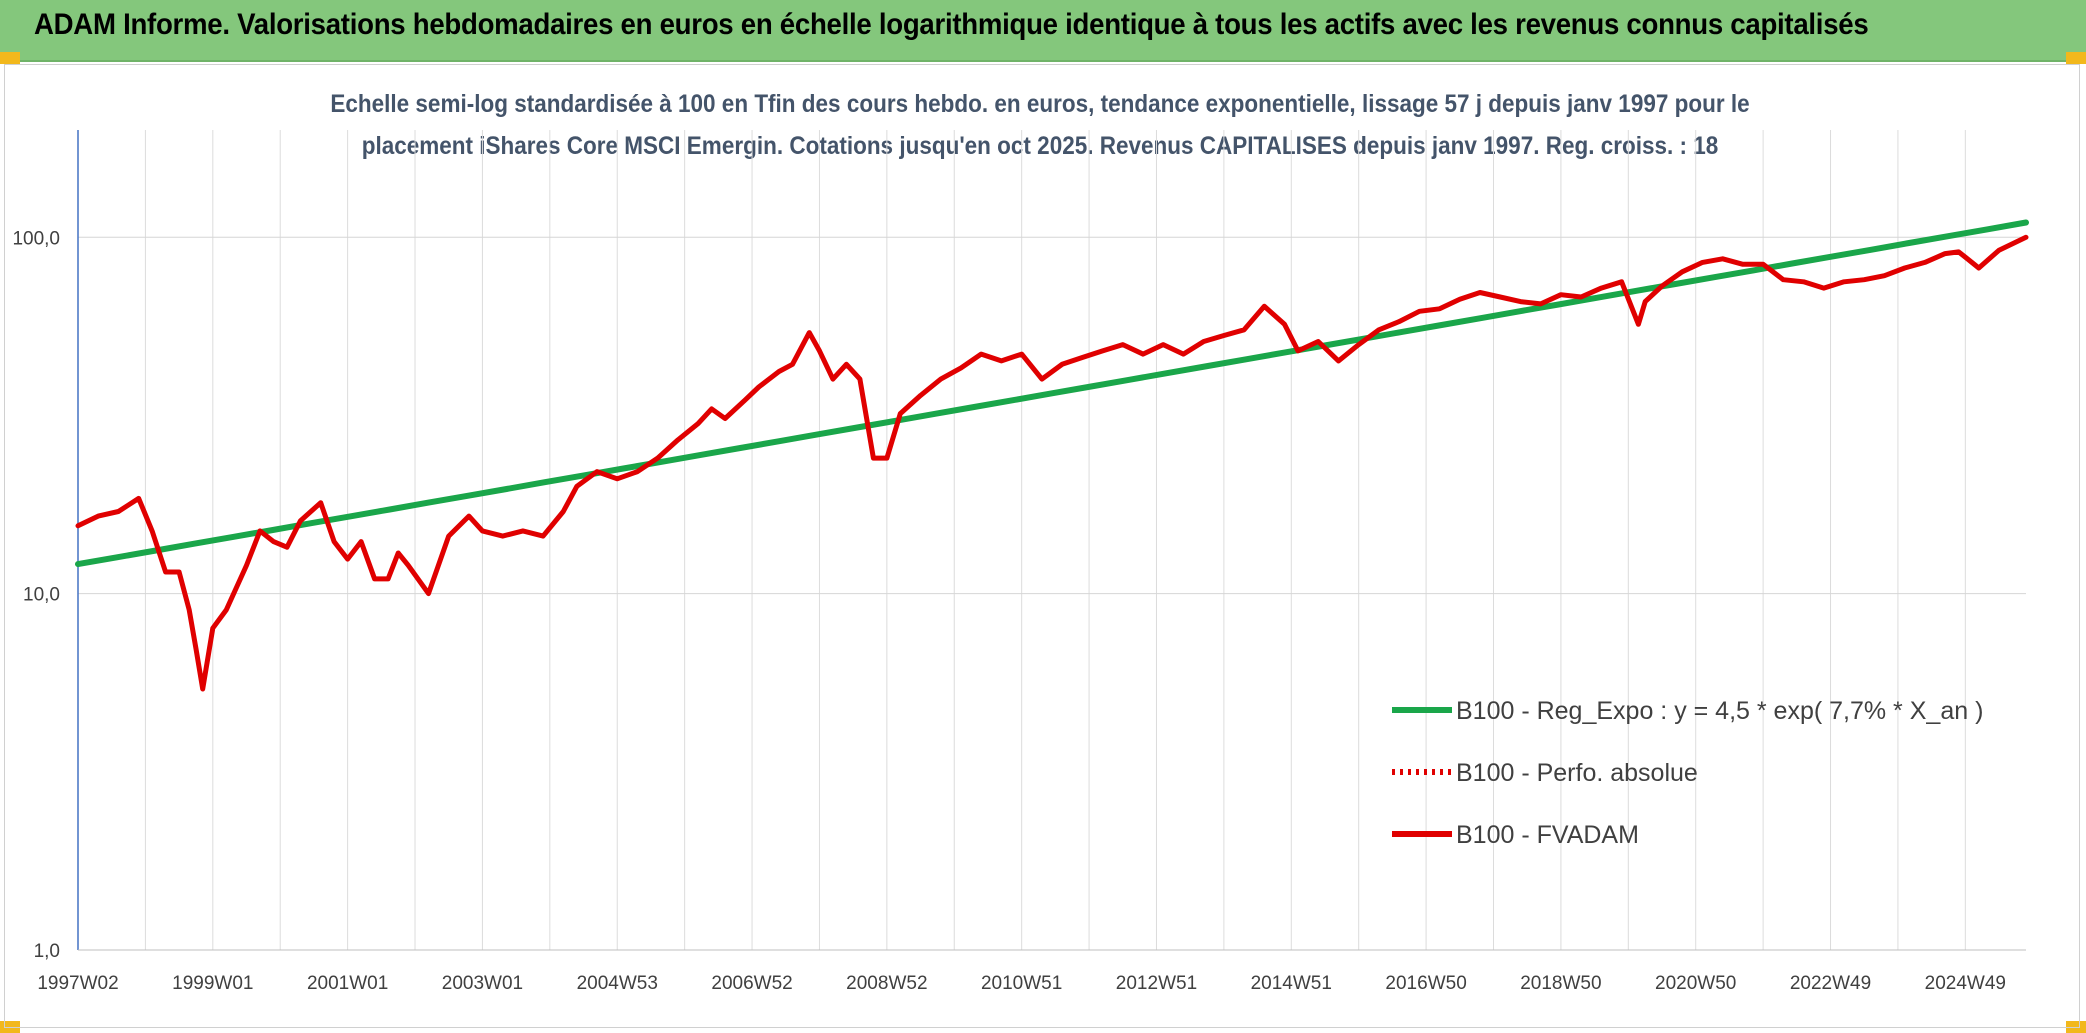 This screenshot has height=1033, width=2086. What do you see at coordinates (1830, 983) in the screenshot?
I see `x-tick-label: 2022W49` at bounding box center [1830, 983].